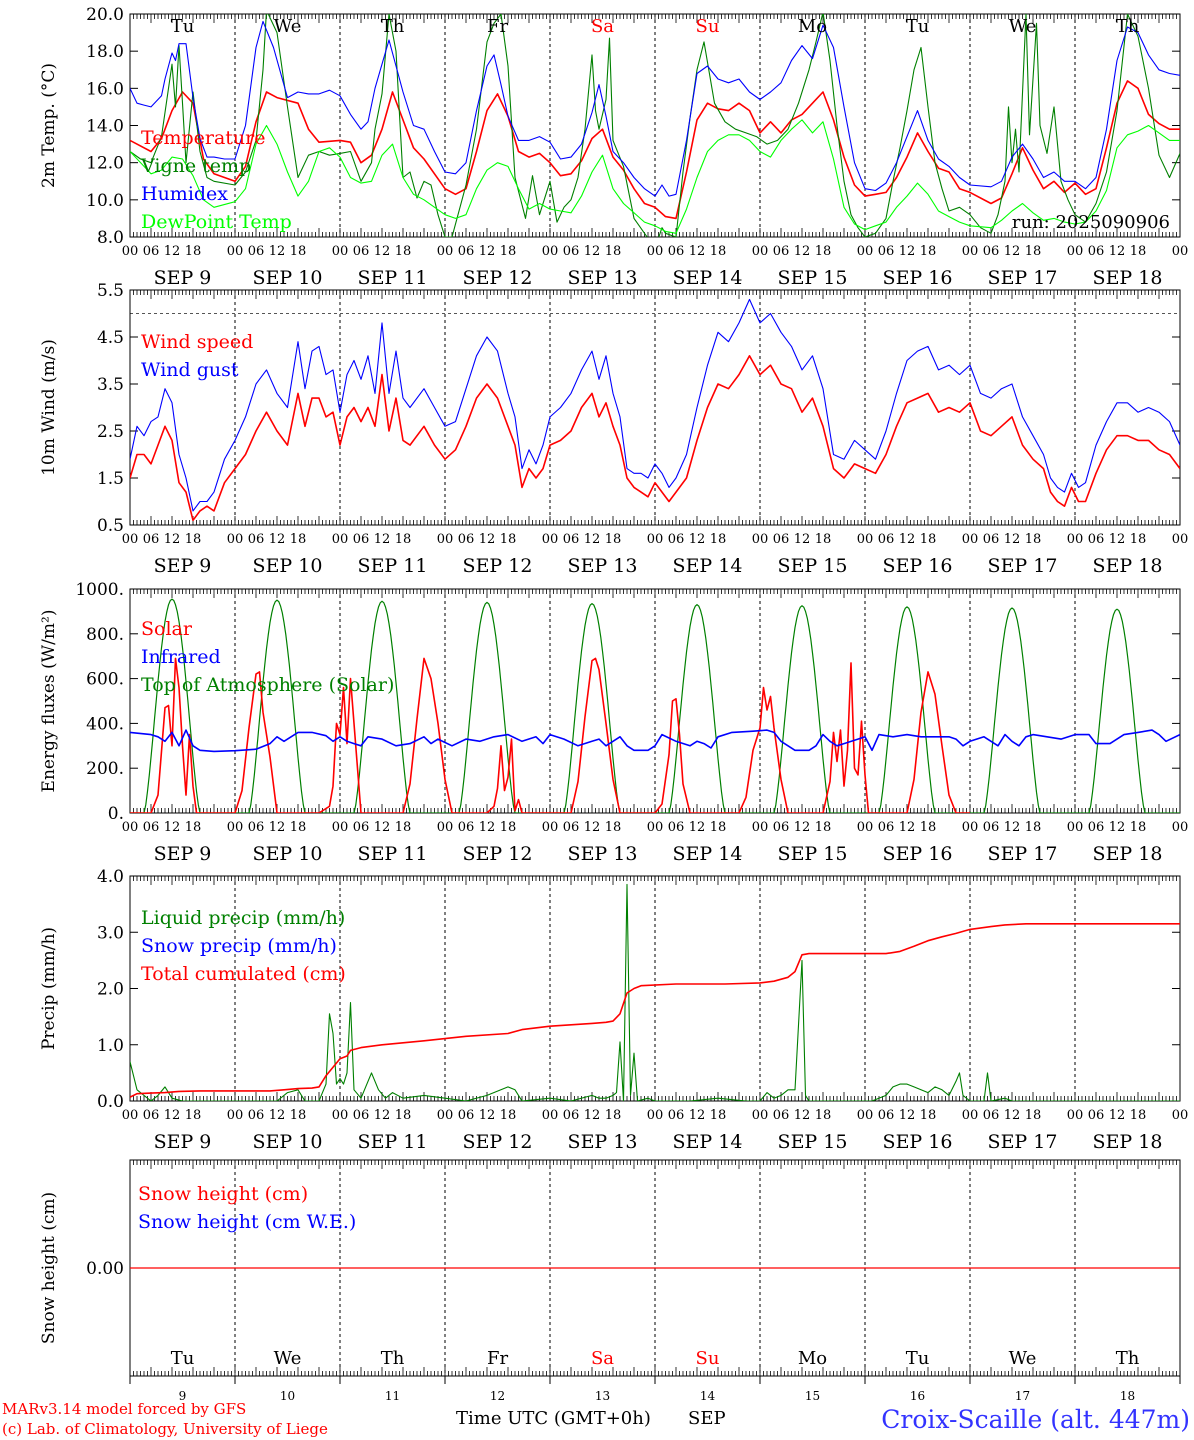  I want to click on y-tick-label: 200., so click(105, 769).